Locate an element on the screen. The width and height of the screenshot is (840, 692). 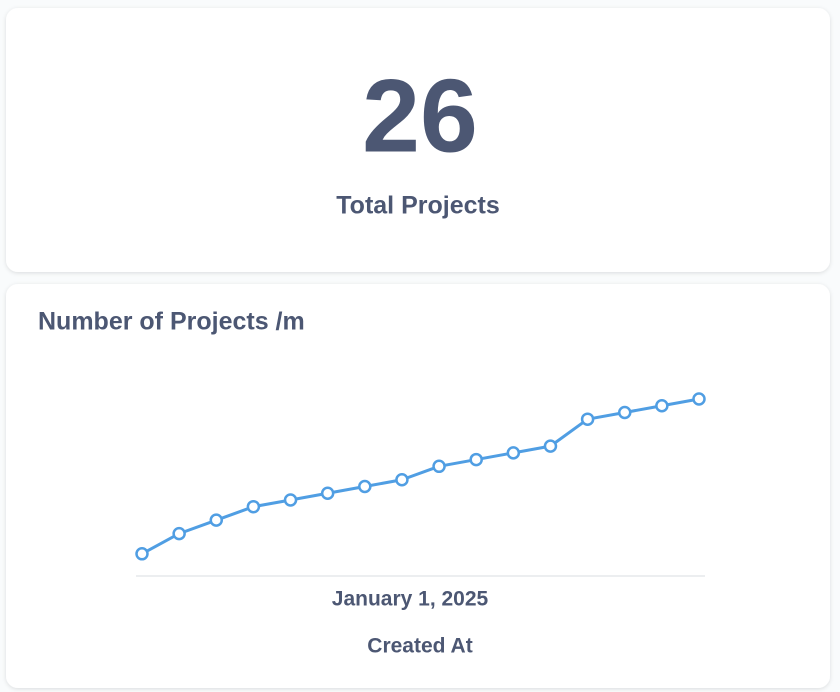
scalar-value: 26 is located at coordinates (420, 116).